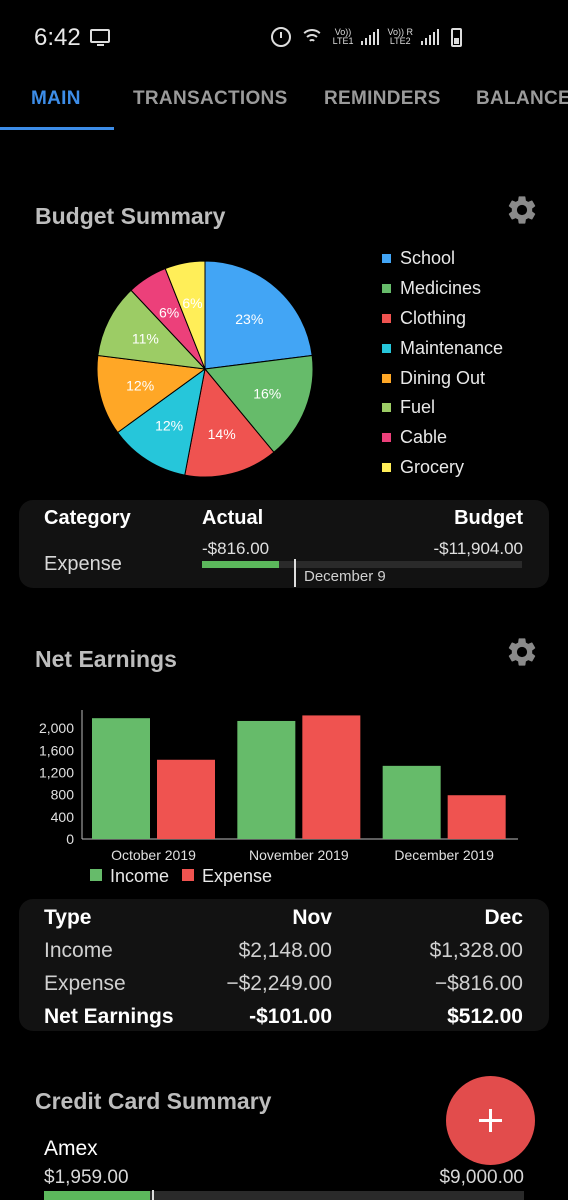 This screenshot has width=568, height=1200. I want to click on column-header-actual: Actual, so click(233, 518).